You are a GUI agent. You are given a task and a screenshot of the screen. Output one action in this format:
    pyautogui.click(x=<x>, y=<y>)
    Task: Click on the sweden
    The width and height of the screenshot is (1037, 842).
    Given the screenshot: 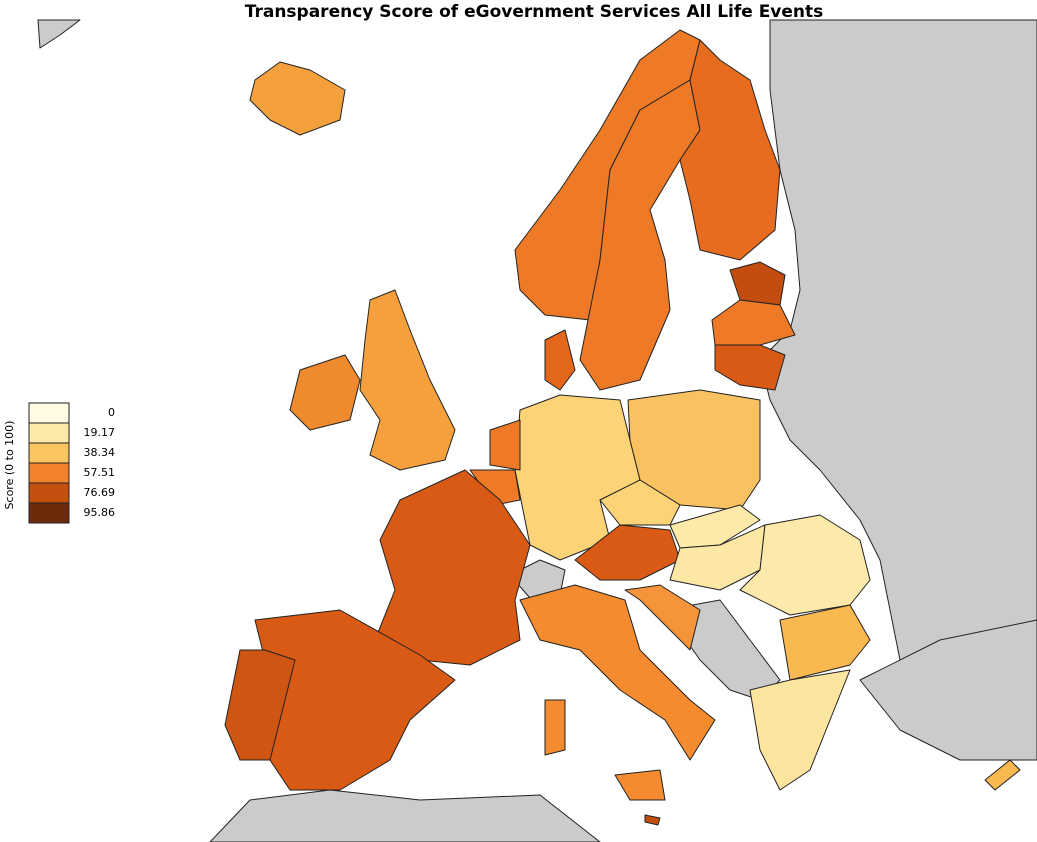 What is the action you would take?
    pyautogui.click(x=640, y=235)
    